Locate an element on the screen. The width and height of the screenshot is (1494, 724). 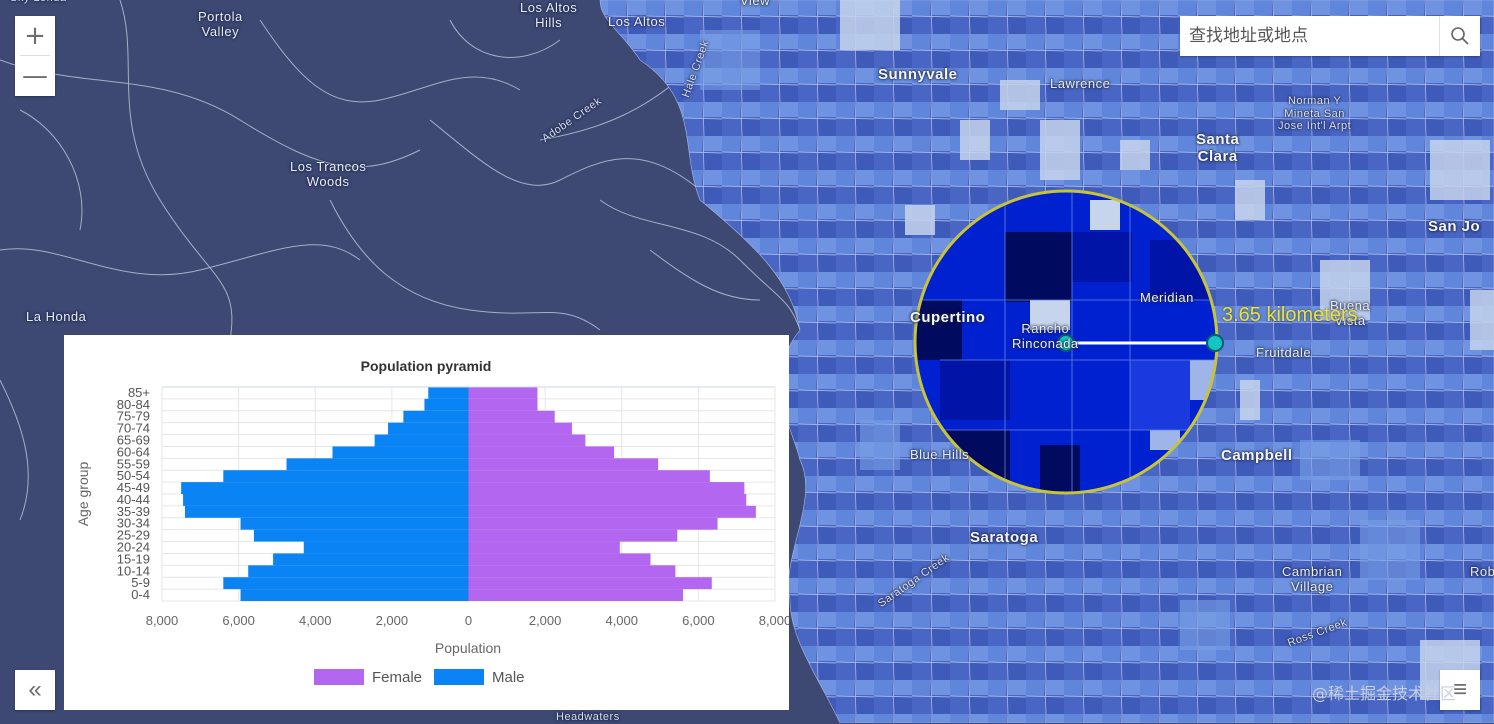
y-tick-label: 25-29 is located at coordinates (133, 535).